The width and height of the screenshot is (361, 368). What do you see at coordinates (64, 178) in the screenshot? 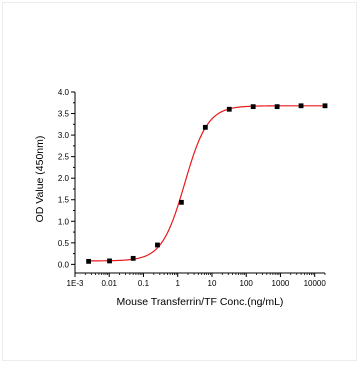
I see `y-tick-label: 2.0` at bounding box center [64, 178].